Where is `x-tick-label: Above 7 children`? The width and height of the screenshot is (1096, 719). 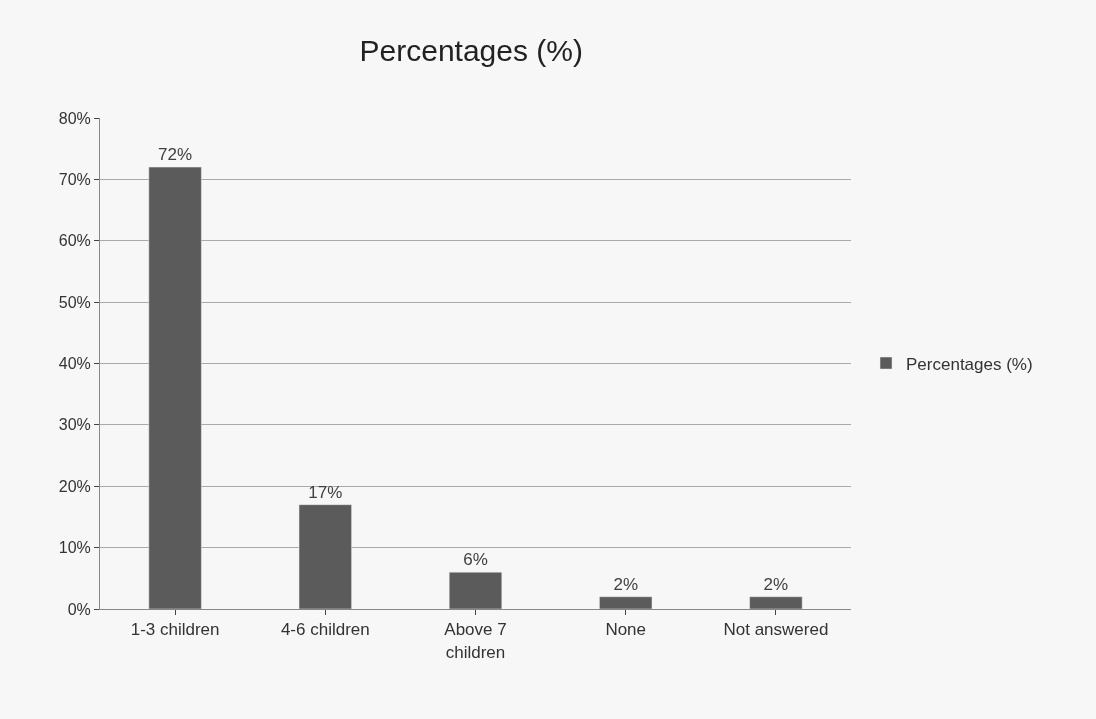
x-tick-label: Above 7 children is located at coordinates (475, 641).